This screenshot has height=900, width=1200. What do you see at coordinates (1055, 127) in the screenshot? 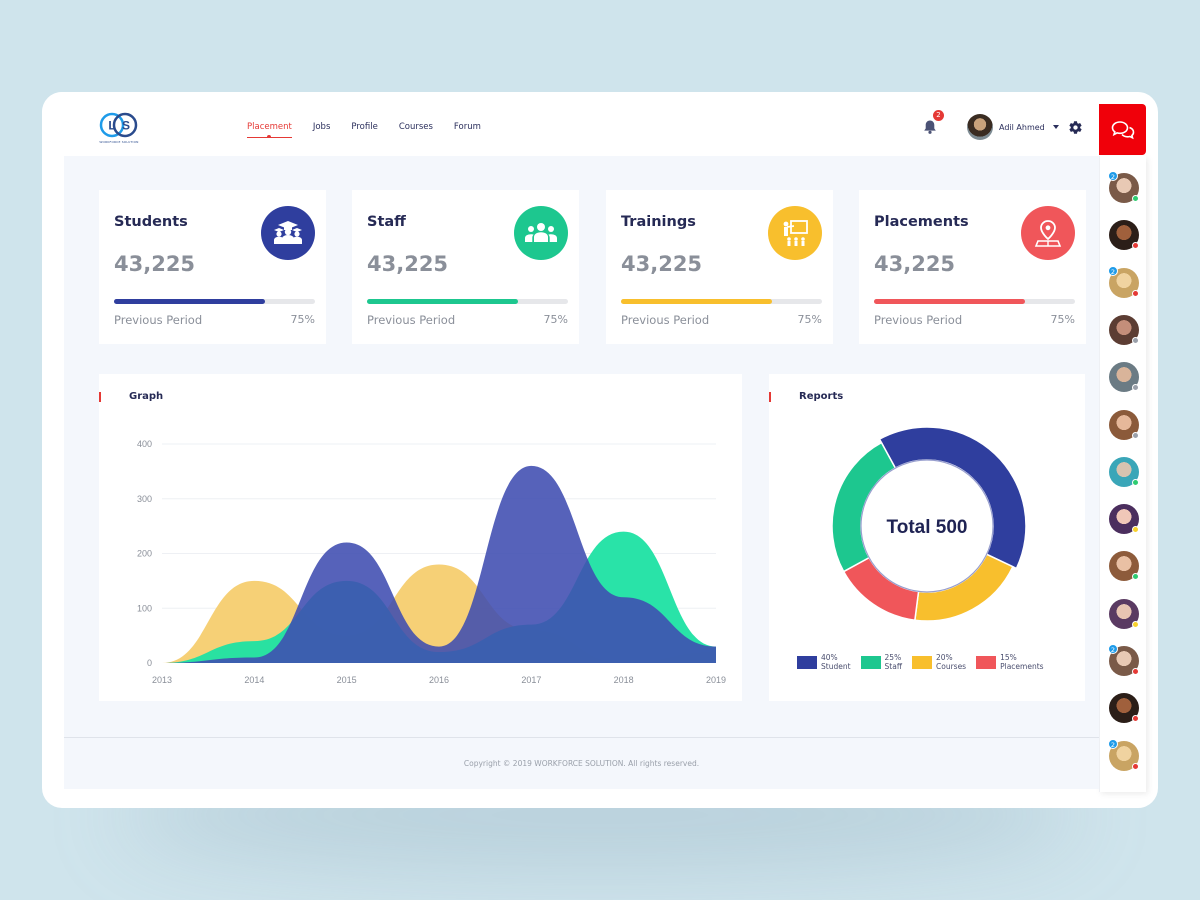
I see `chevron-down-icon` at bounding box center [1055, 127].